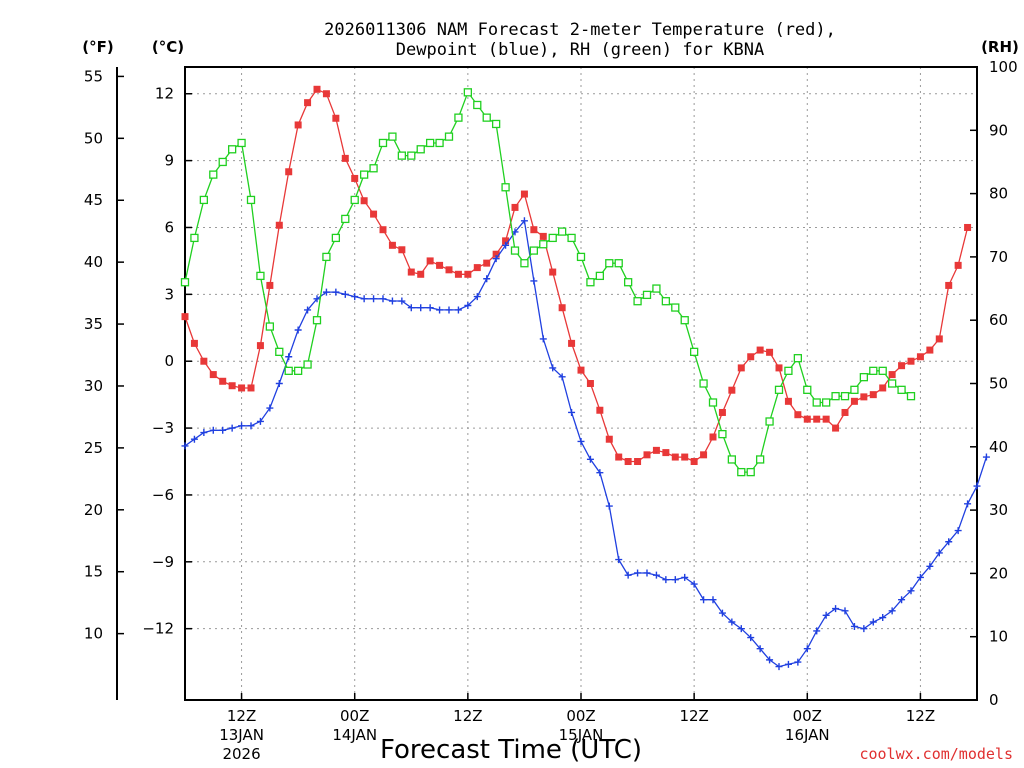 The width and height of the screenshot is (1024, 768). Describe the element at coordinates (93, 448) in the screenshot. I see `fahrenheit-tick-label: 25` at that location.